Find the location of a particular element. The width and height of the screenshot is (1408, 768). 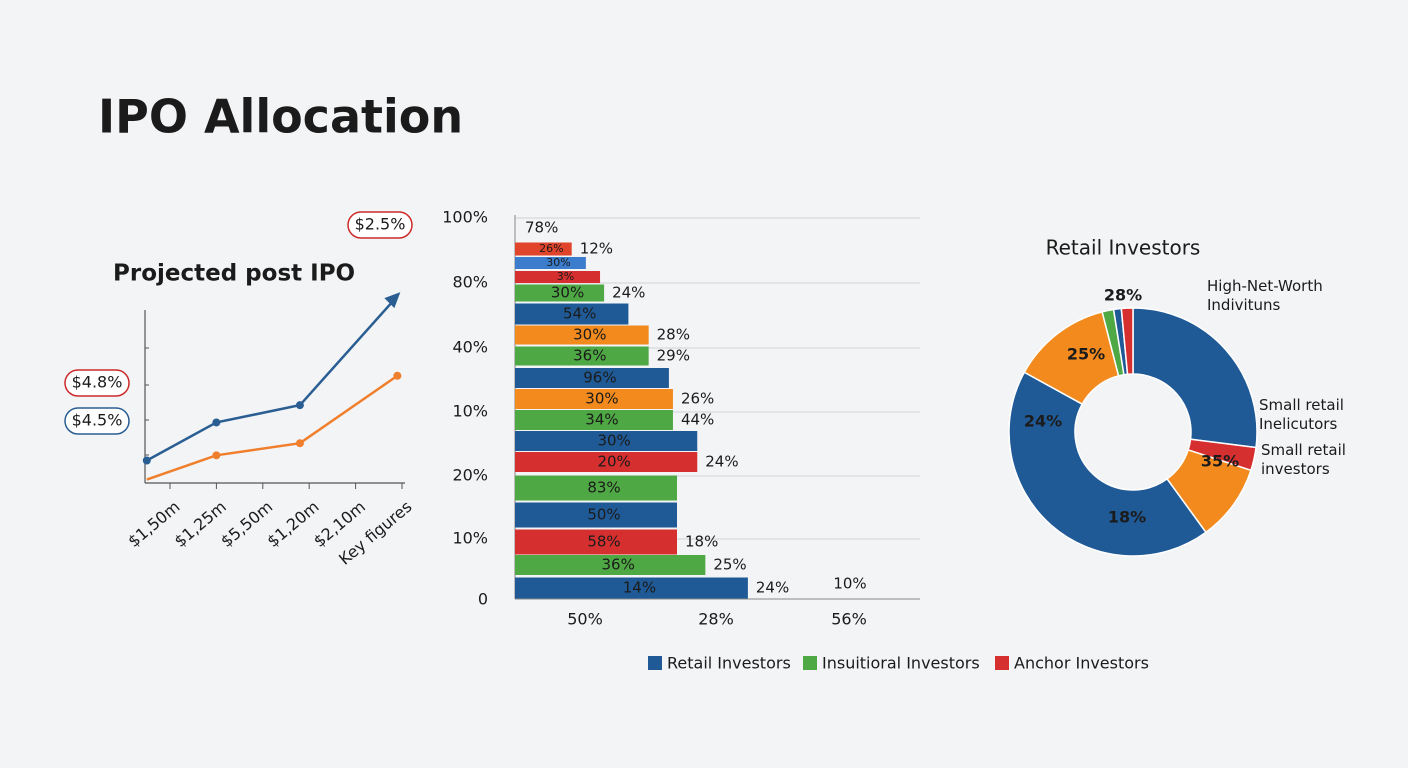

slice-label: 35% is located at coordinates (1220, 461).